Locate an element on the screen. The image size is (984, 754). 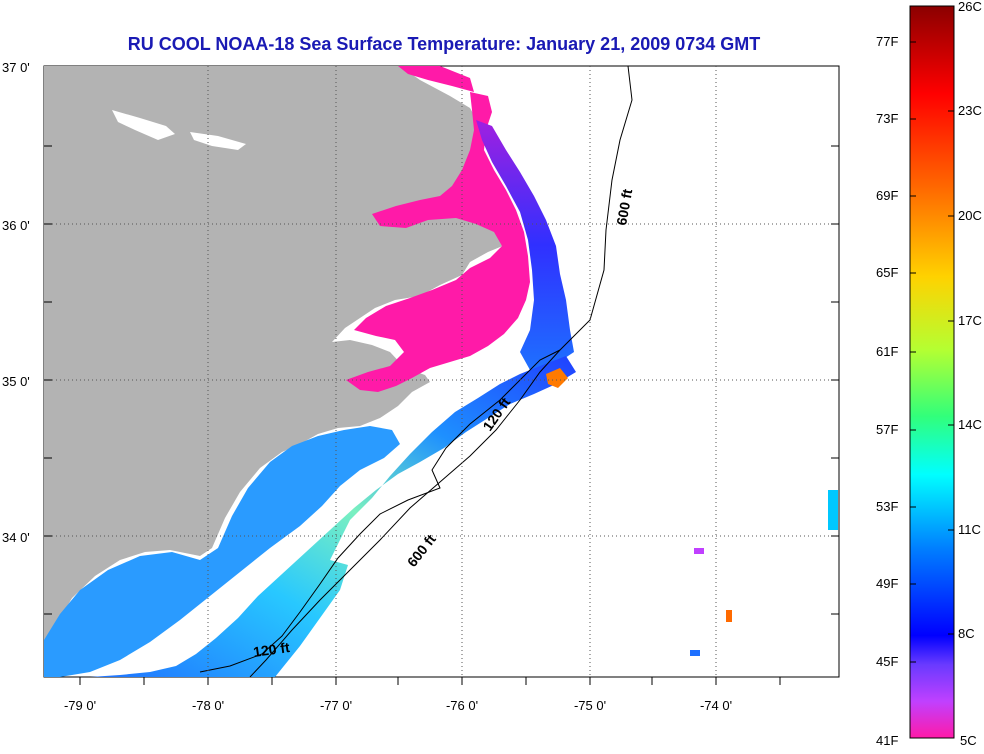
colorbar is located at coordinates (932, 372).